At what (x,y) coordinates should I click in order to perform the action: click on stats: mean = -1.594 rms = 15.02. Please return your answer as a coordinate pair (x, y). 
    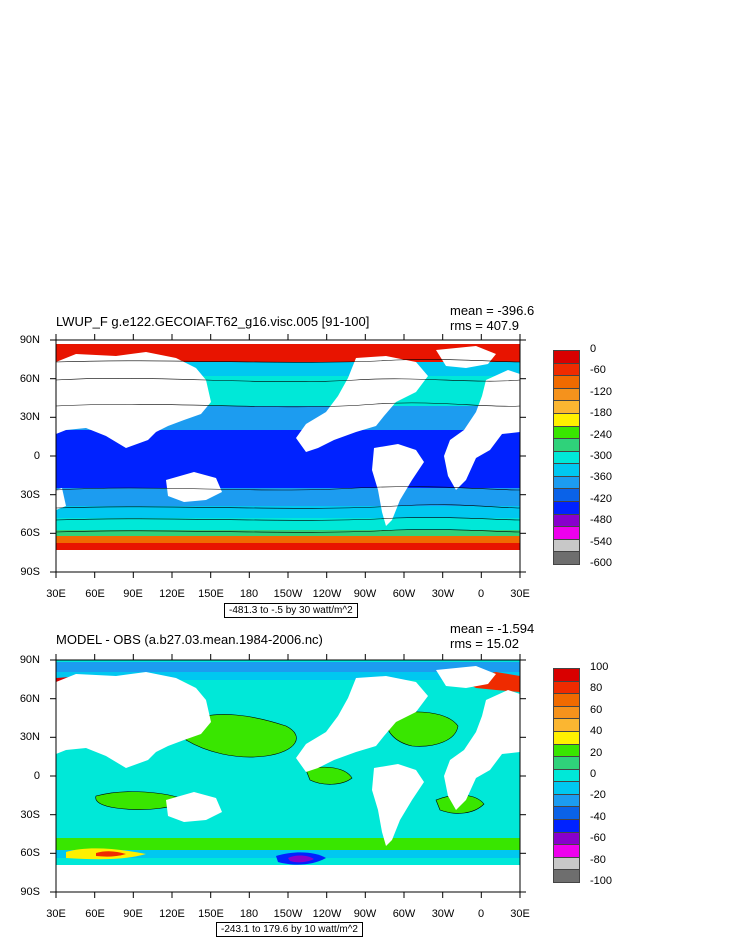
    Looking at the image, I should click on (492, 636).